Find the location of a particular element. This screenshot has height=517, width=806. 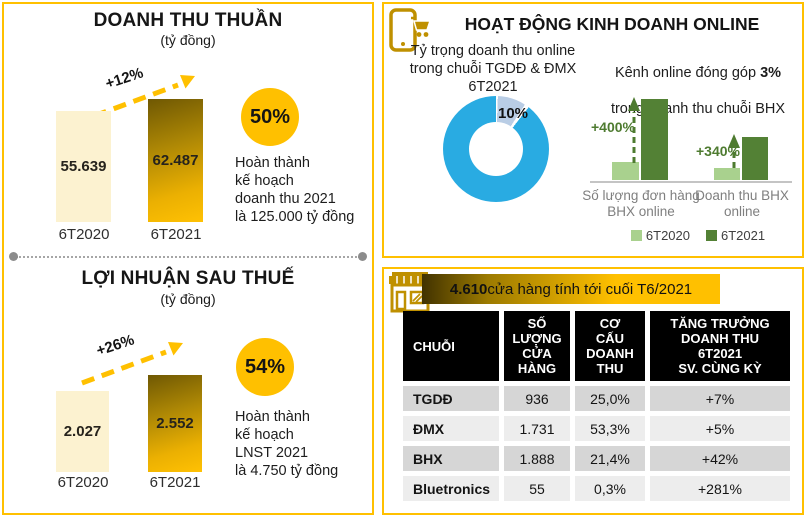

online-share-donut-chart: 10% is located at coordinates (496, 149).